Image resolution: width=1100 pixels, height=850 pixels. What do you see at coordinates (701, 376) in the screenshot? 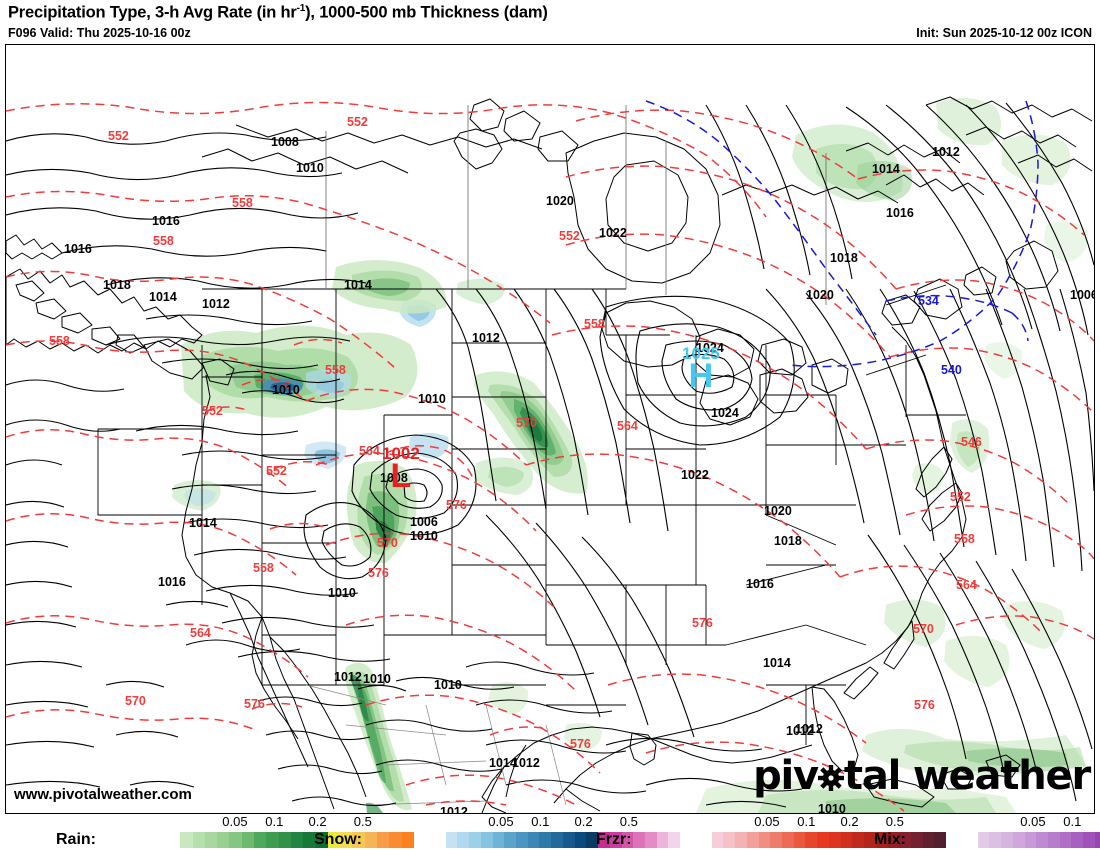
I see `high-pressure-letter: H` at bounding box center [701, 376].